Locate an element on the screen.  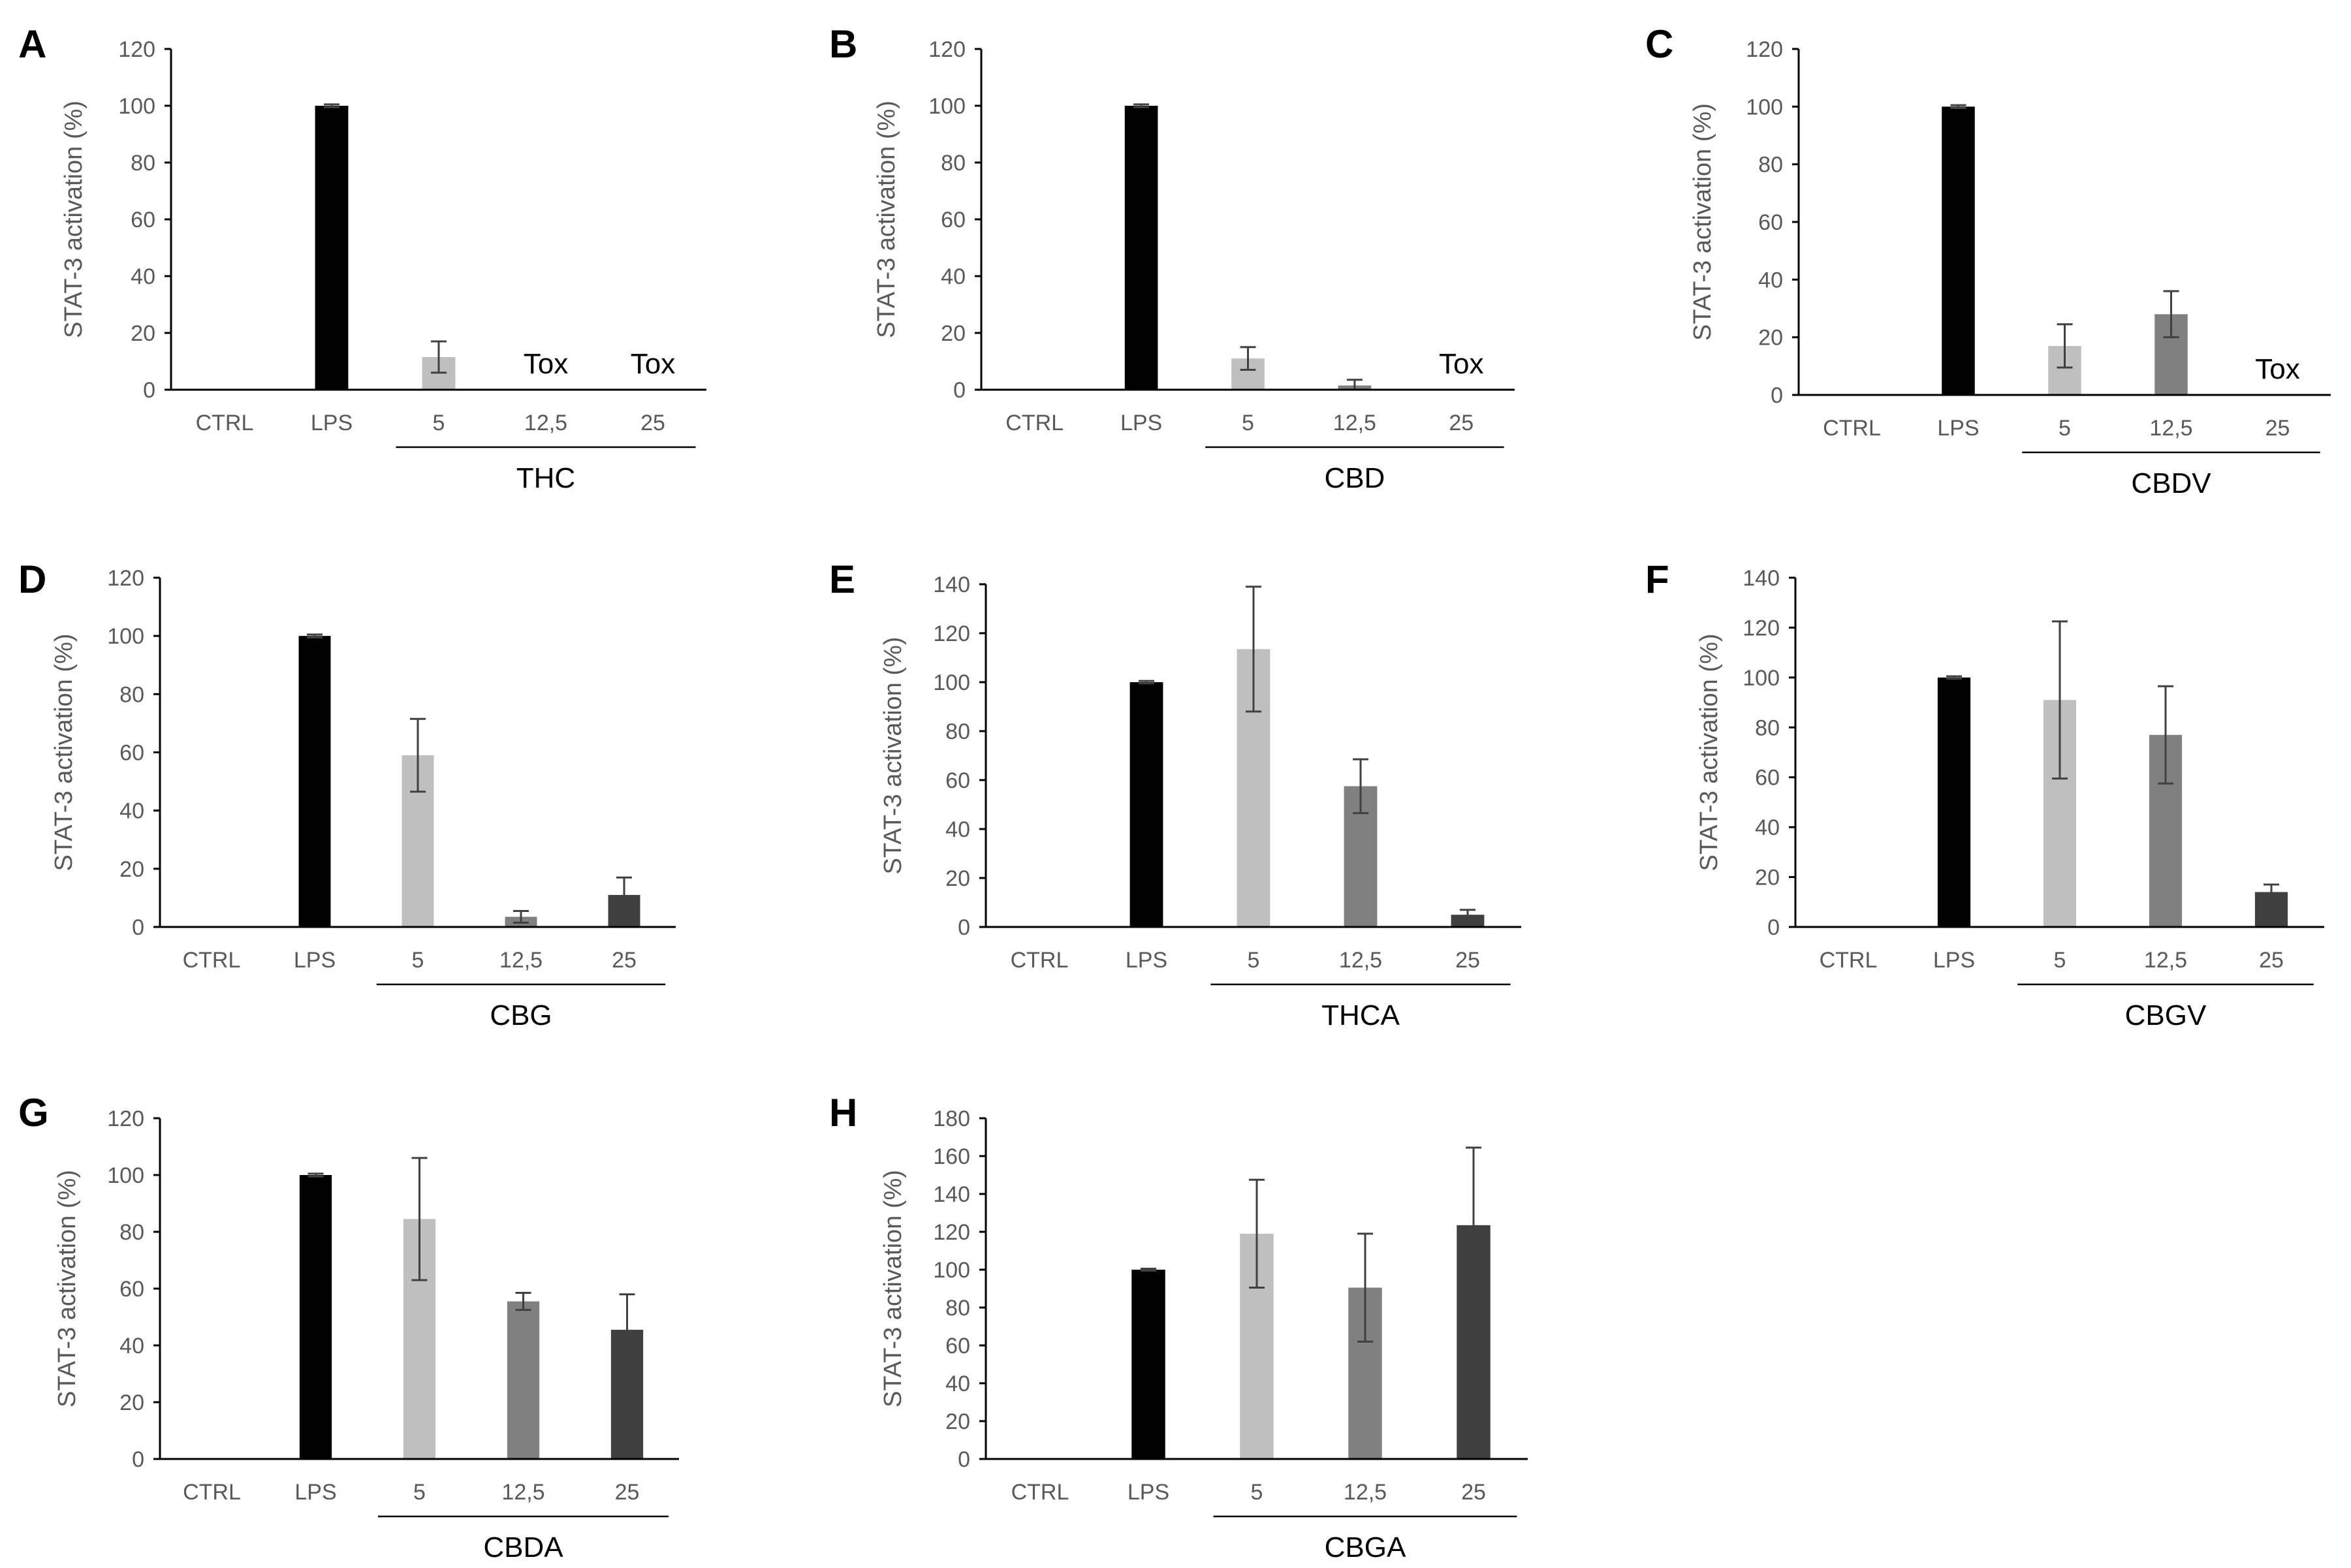
panel-g-ylabel: STAT-3 activation (%) is located at coordinates (67, 1289).